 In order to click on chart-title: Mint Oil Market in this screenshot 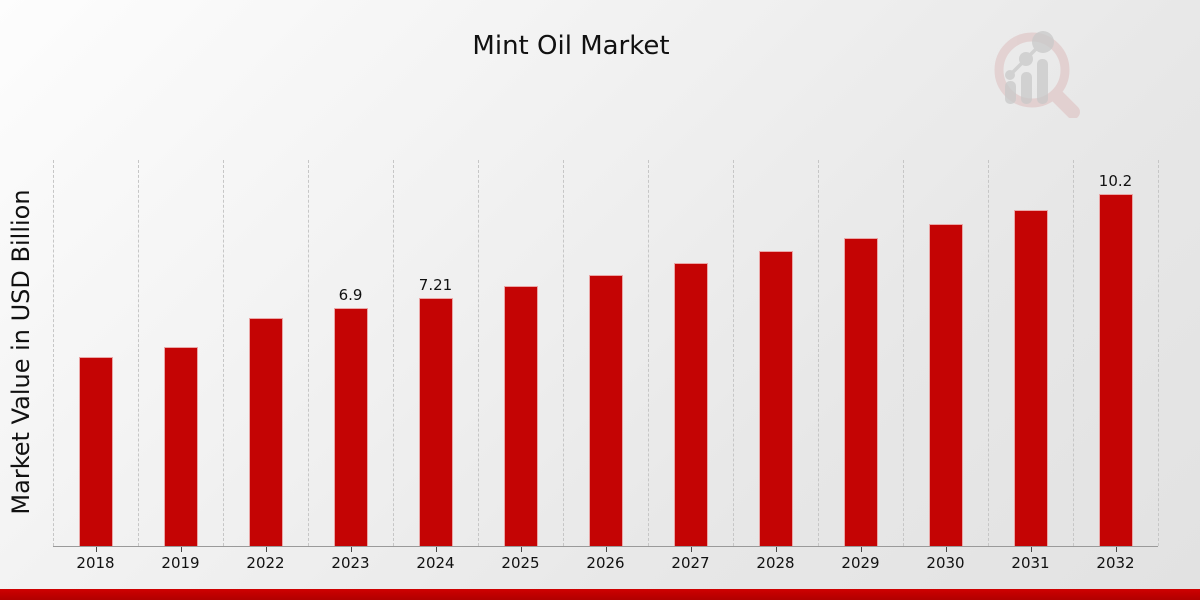, I will do `click(571, 46)`.